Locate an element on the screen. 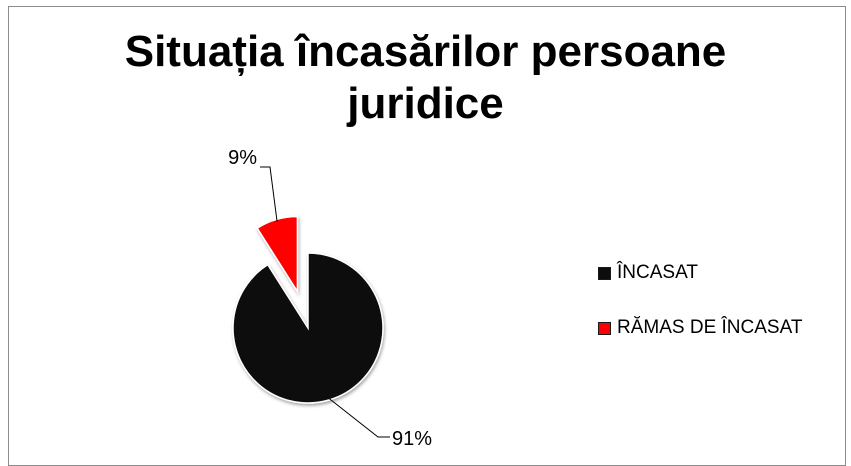  legend-label-incasat: ÎNCASAT is located at coordinates (657, 272).